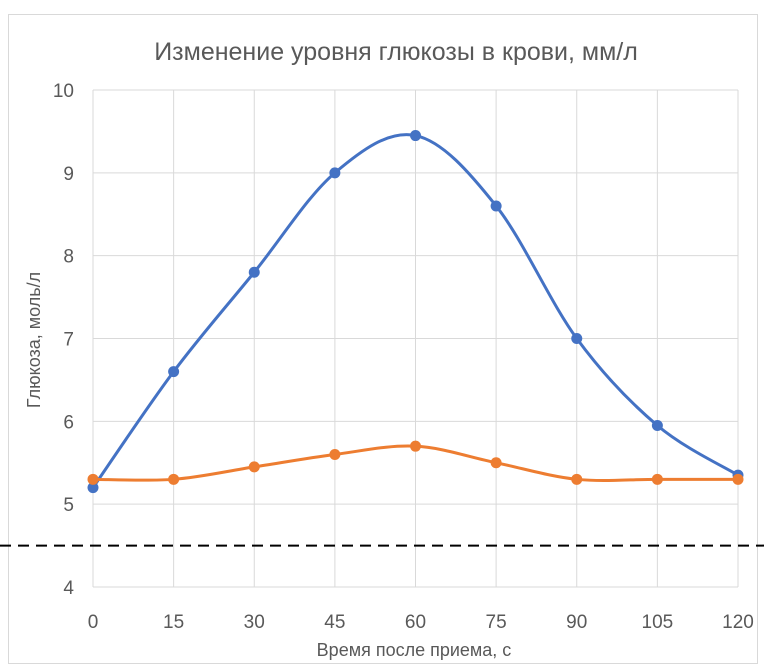 Image resolution: width=764 pixels, height=664 pixels. Describe the element at coordinates (496, 622) in the screenshot. I see `x-tick-label: 75` at that location.